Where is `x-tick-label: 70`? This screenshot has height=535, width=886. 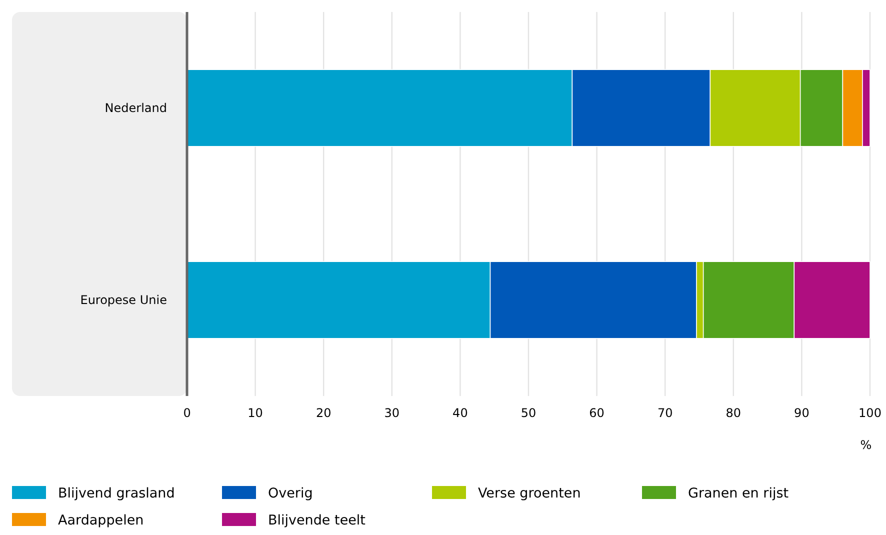
x-tick-label: 70 is located at coordinates (665, 413).